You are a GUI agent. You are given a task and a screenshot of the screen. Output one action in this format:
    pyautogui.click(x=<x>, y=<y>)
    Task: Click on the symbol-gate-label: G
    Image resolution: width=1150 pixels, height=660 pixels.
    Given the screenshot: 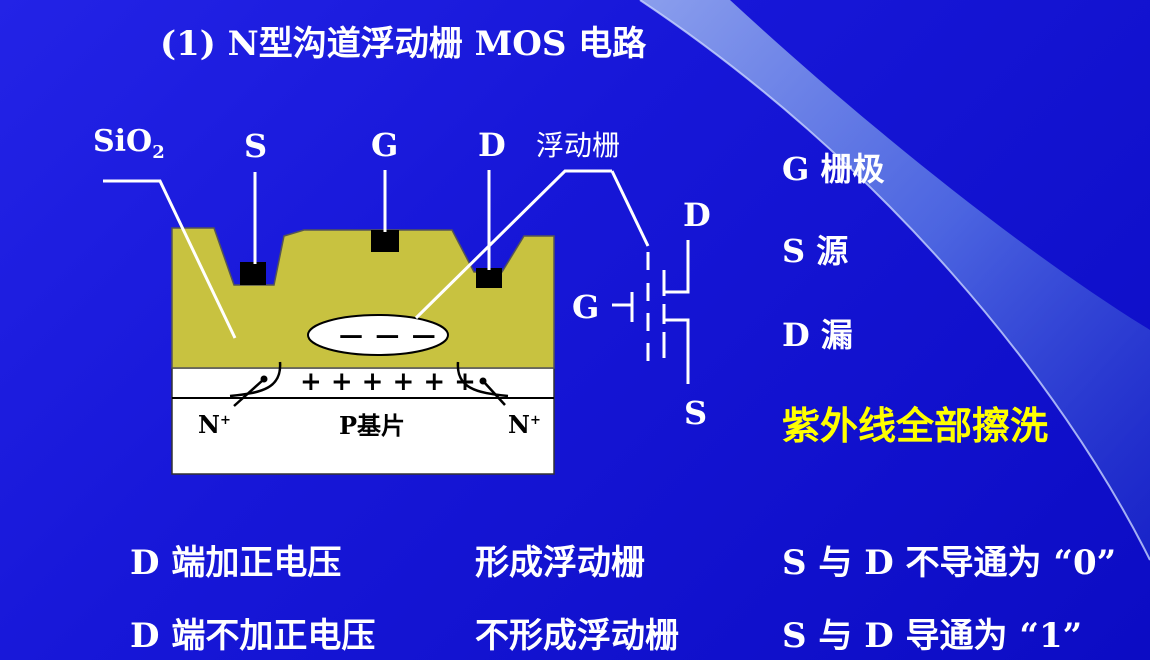 What is the action you would take?
    pyautogui.click(x=586, y=307)
    